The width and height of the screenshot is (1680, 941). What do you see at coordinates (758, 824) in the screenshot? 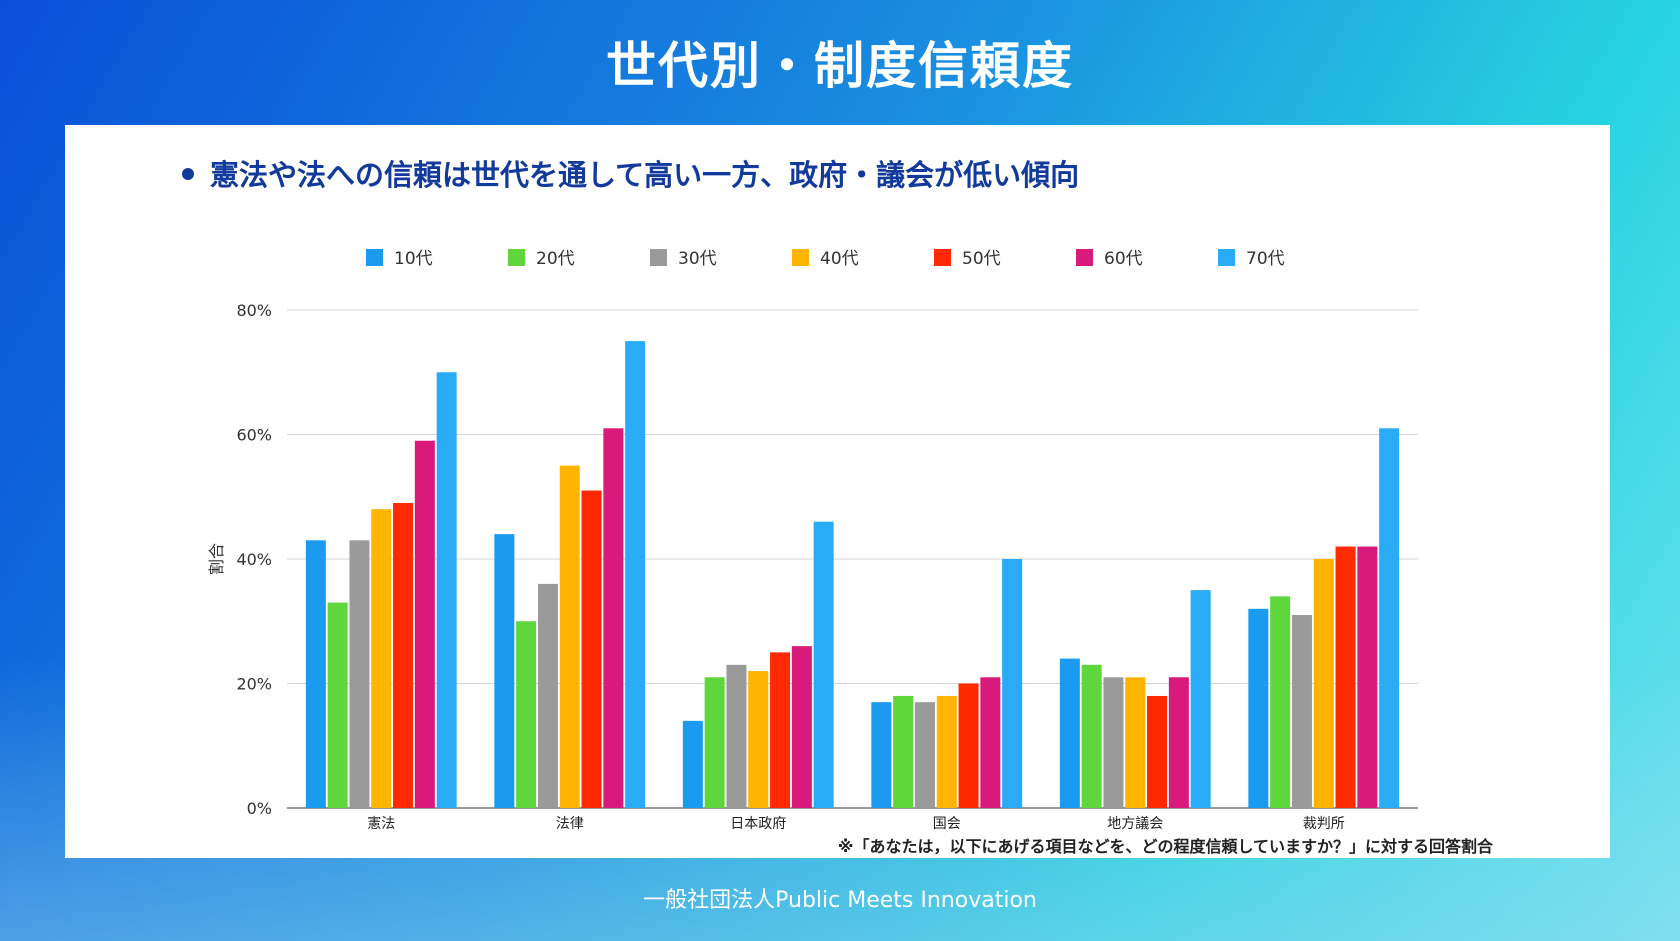
I see `x-category-label: 日本政府` at bounding box center [758, 824].